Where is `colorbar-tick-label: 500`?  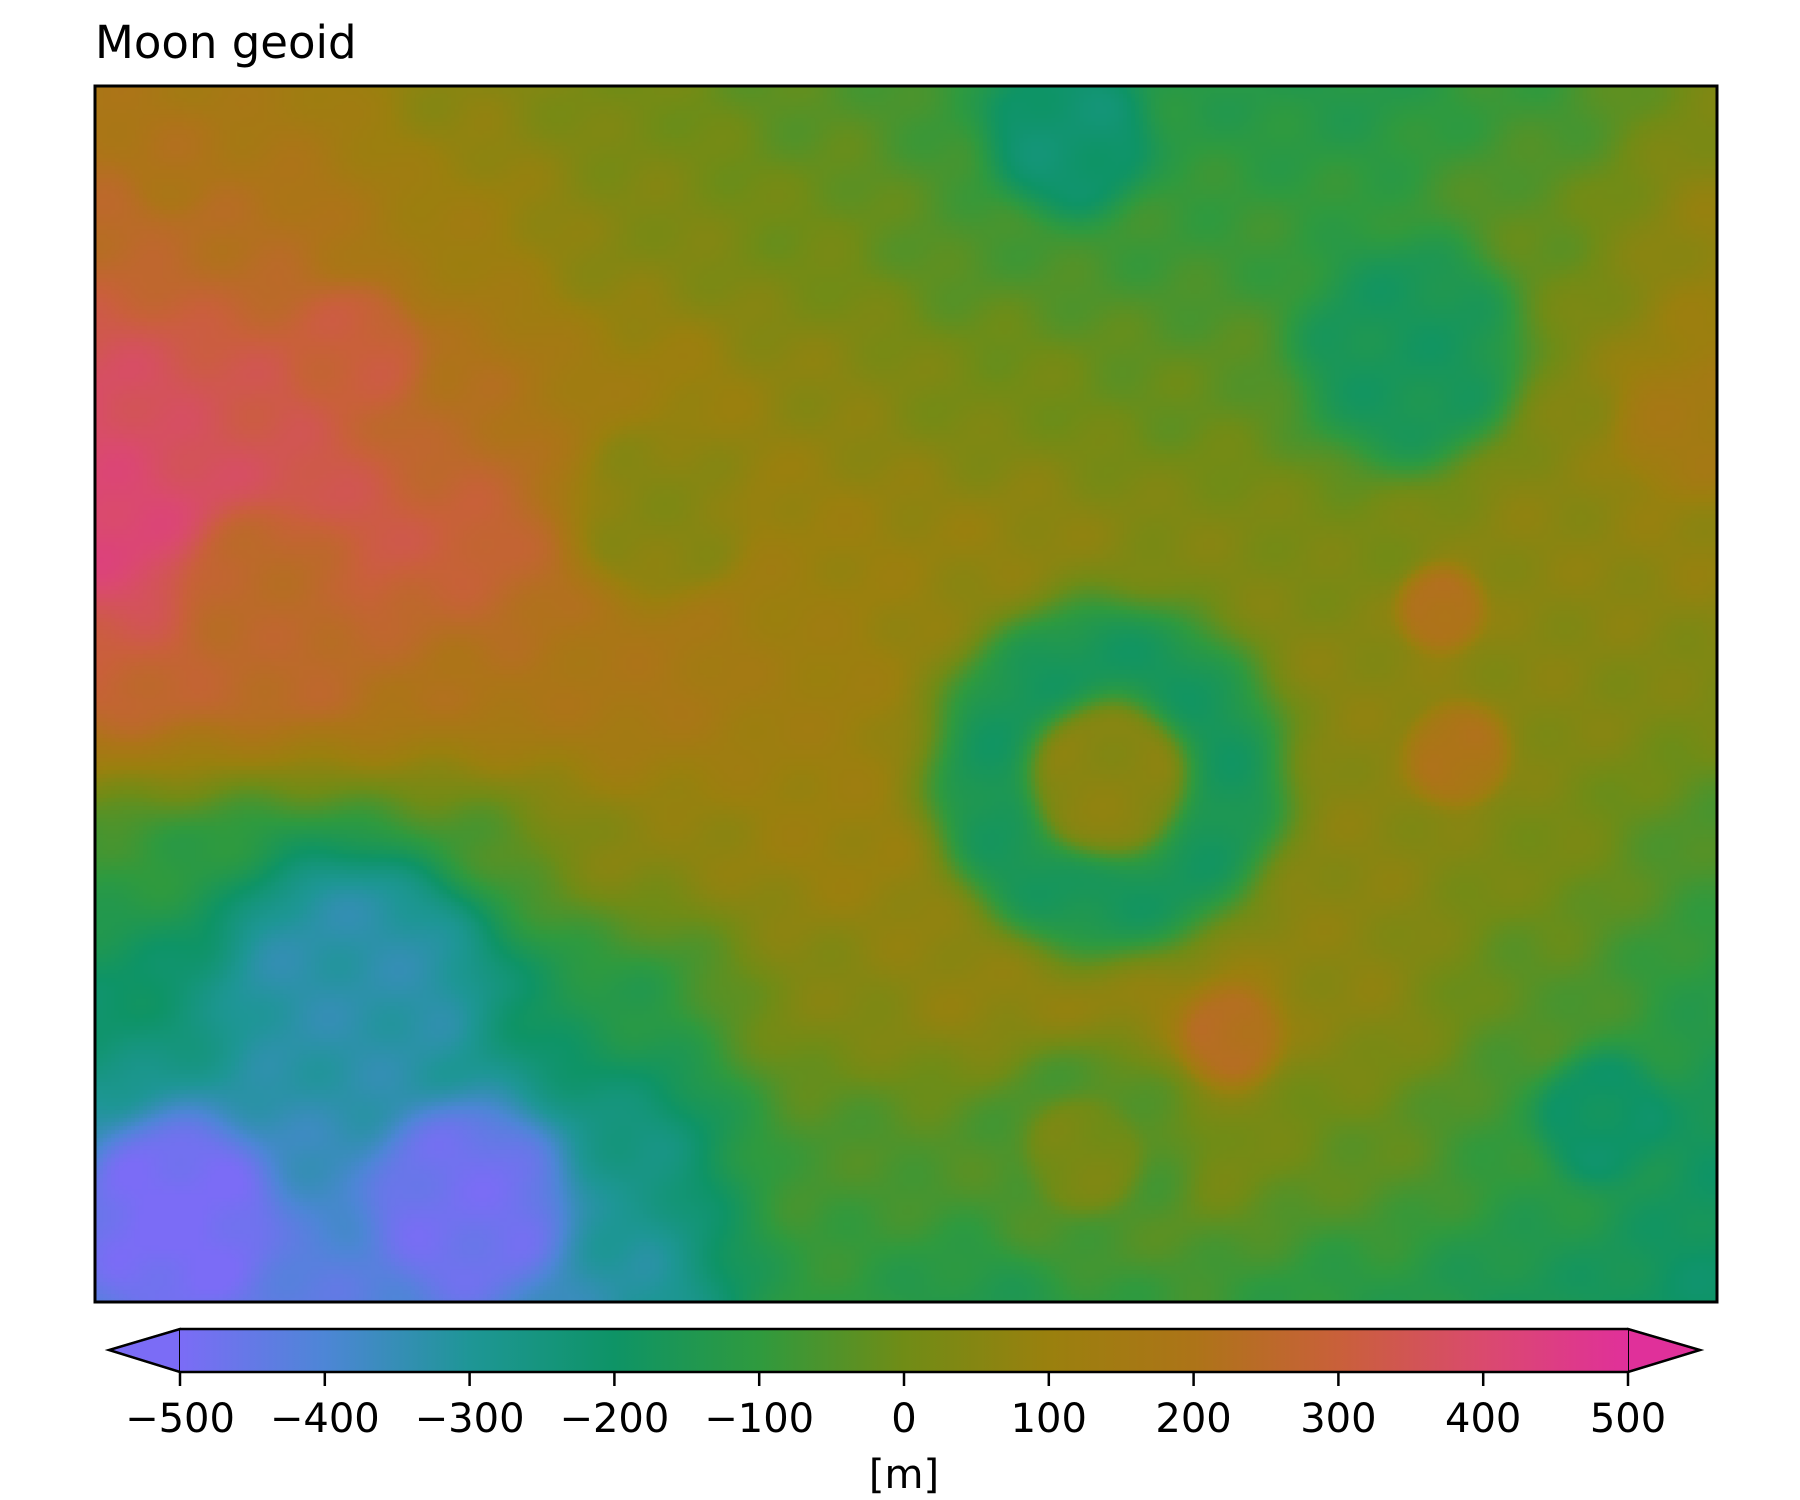
colorbar-tick-label: 500 is located at coordinates (1628, 1419).